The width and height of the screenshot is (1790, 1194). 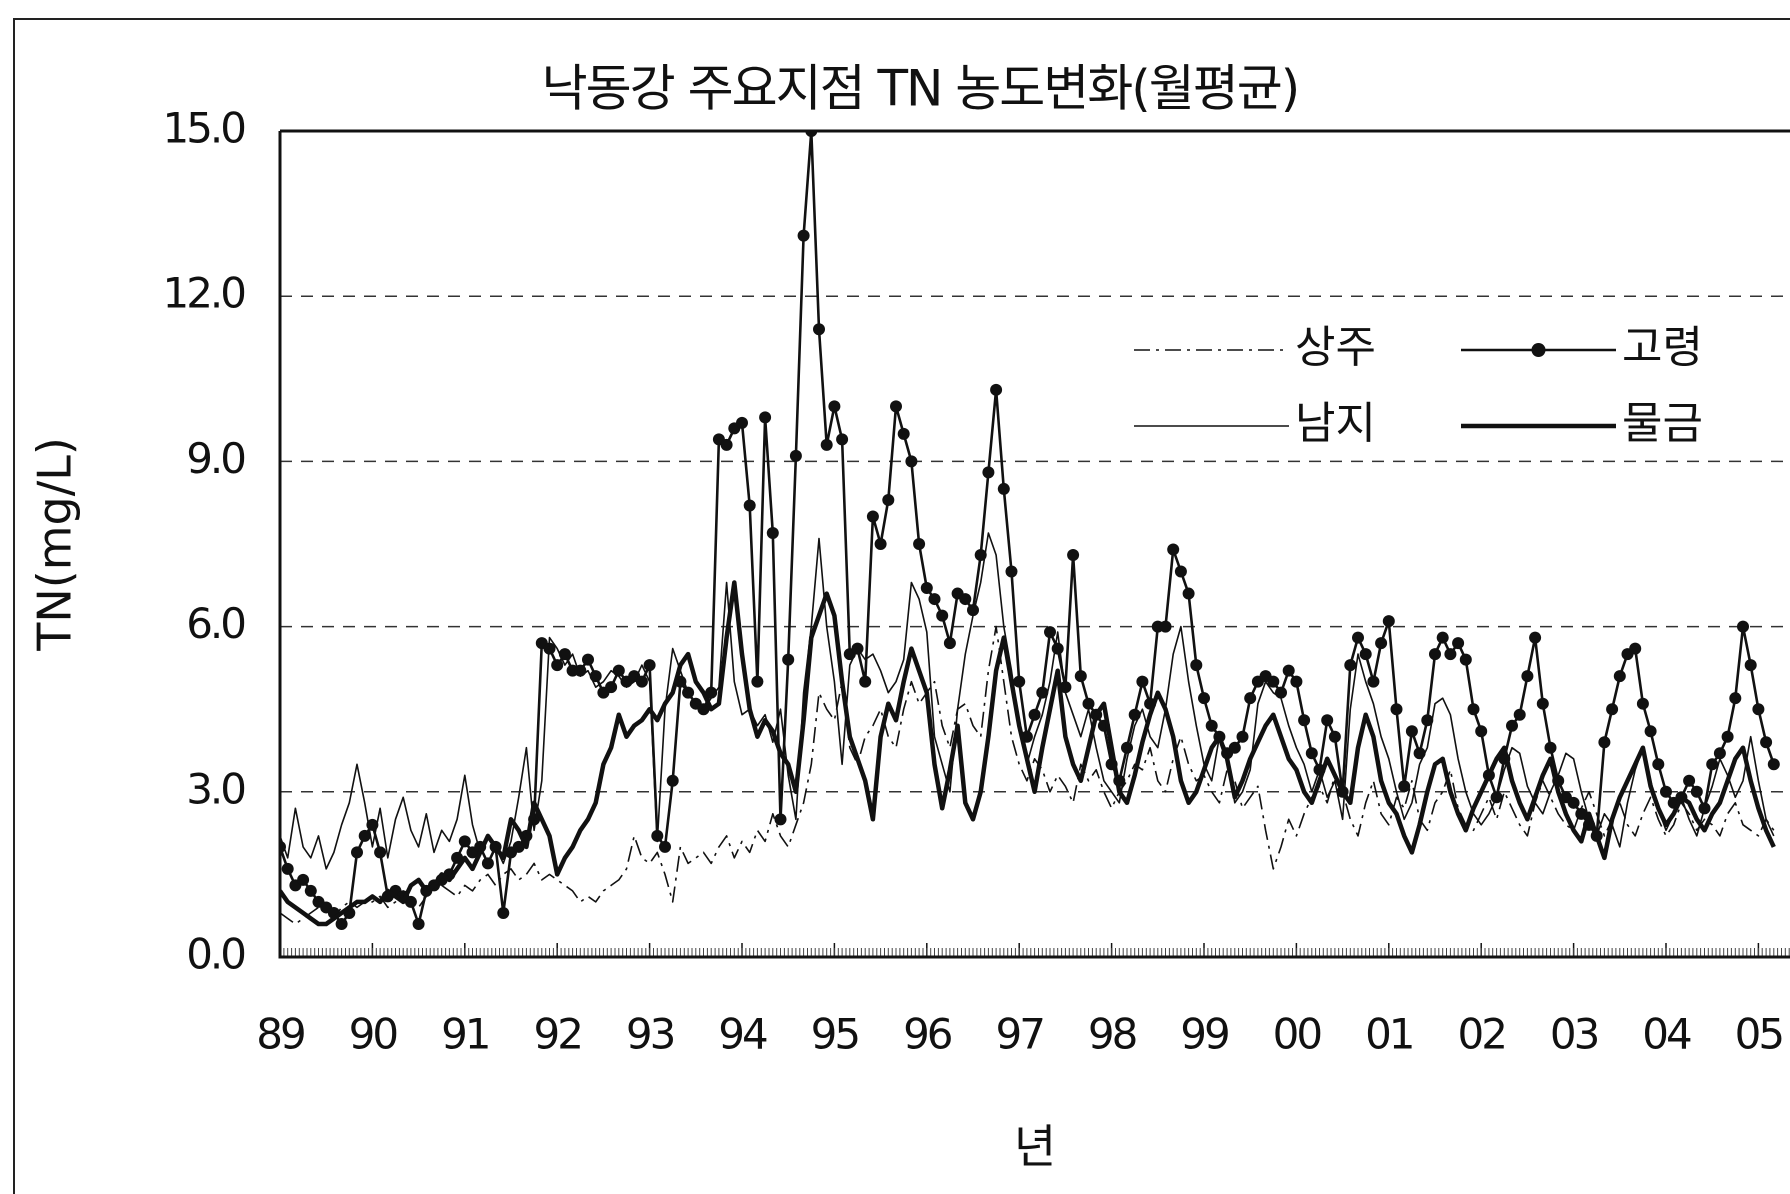 What do you see at coordinates (464, 1034) in the screenshot?
I see `x-tick-label: 91` at bounding box center [464, 1034].